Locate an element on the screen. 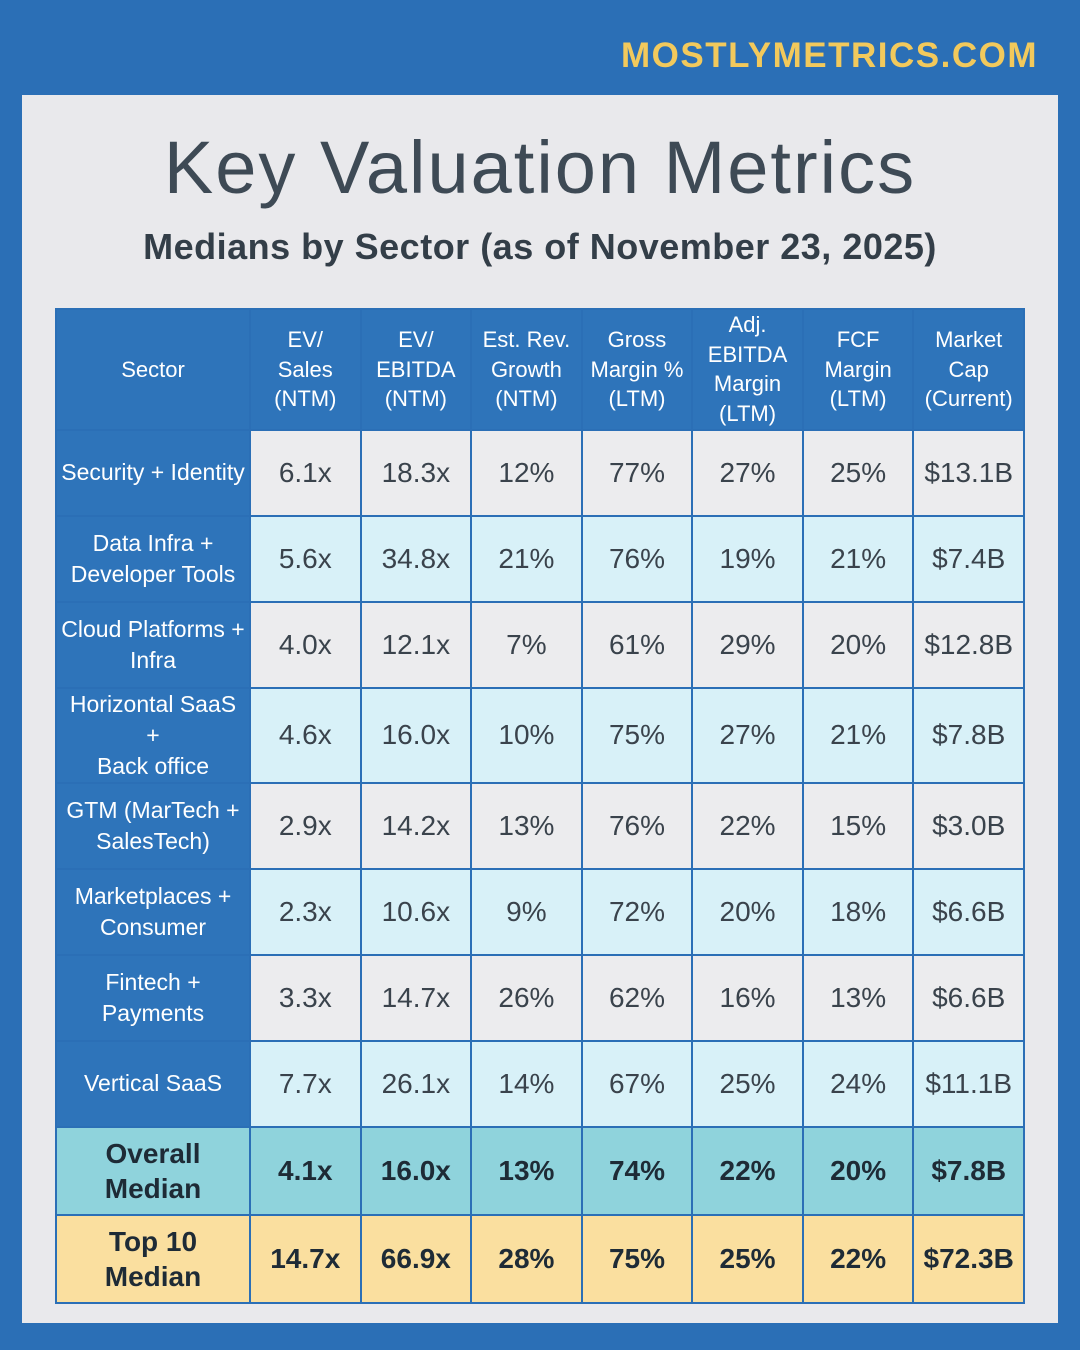 This screenshot has height=1350, width=1080. metric-cell: 29% is located at coordinates (747, 644).